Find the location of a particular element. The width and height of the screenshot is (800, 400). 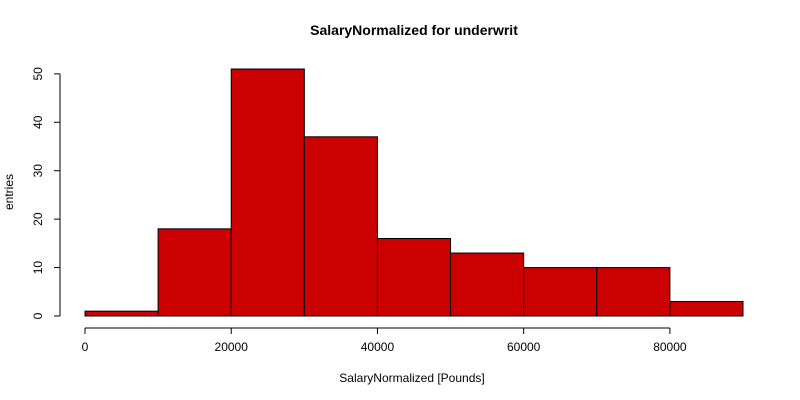

y-tick-label: 30 is located at coordinates (38, 171).